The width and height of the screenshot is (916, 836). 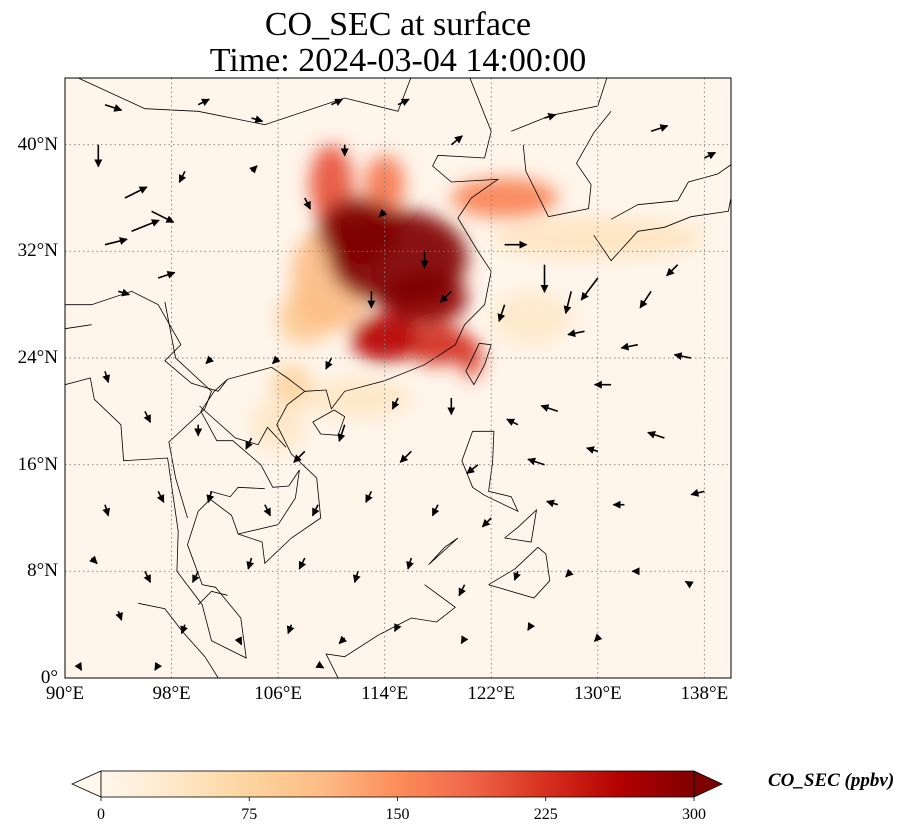 What do you see at coordinates (397, 784) in the screenshot?
I see `colorbar` at bounding box center [397, 784].